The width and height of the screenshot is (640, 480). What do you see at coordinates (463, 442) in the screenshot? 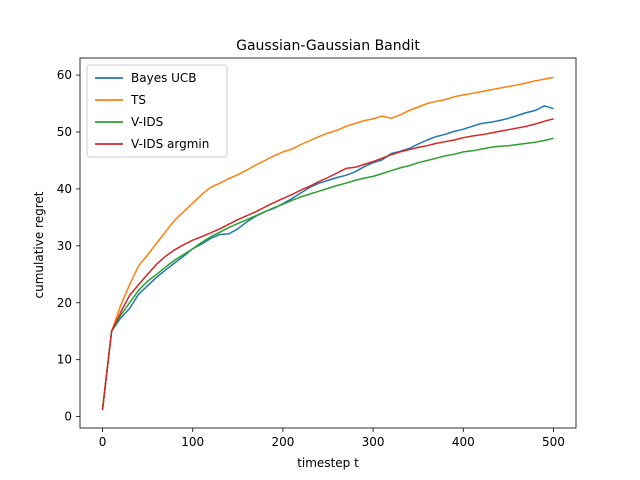
I see `x-tick-label: 400` at bounding box center [463, 442].